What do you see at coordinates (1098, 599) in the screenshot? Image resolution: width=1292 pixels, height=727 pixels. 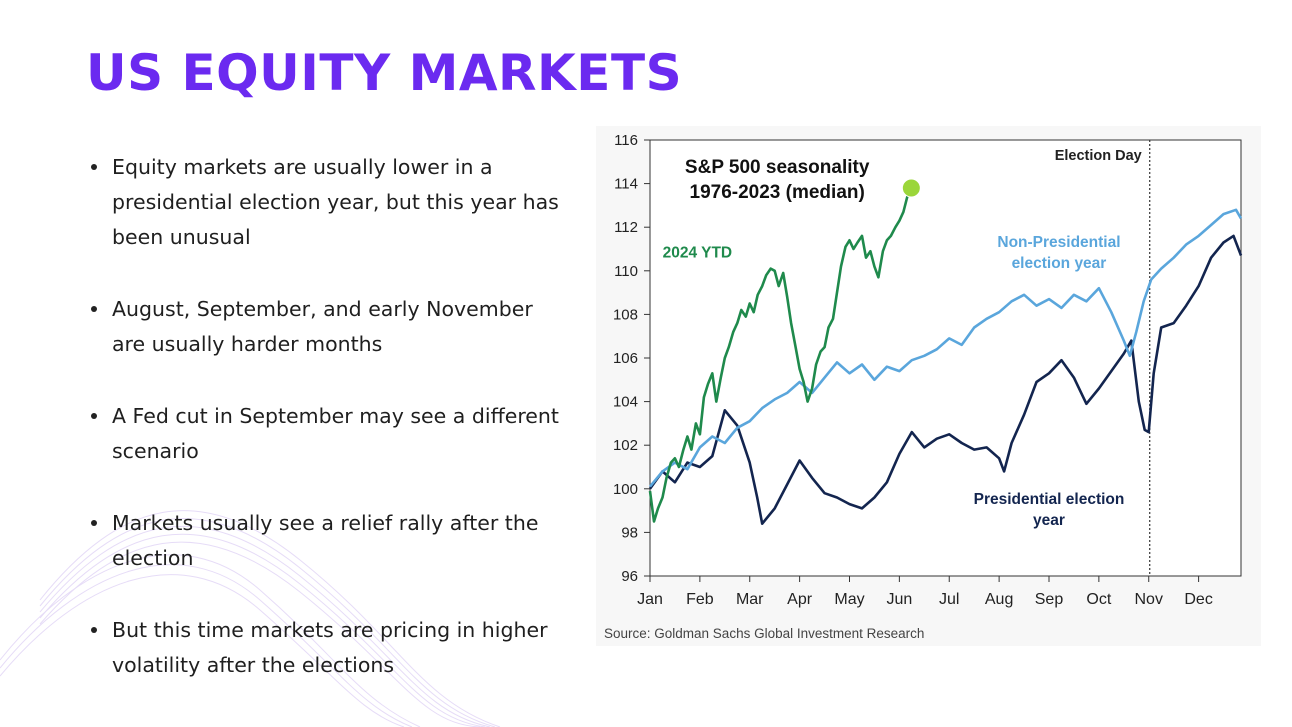 I see `x-tick-label: Oct` at bounding box center [1098, 599].